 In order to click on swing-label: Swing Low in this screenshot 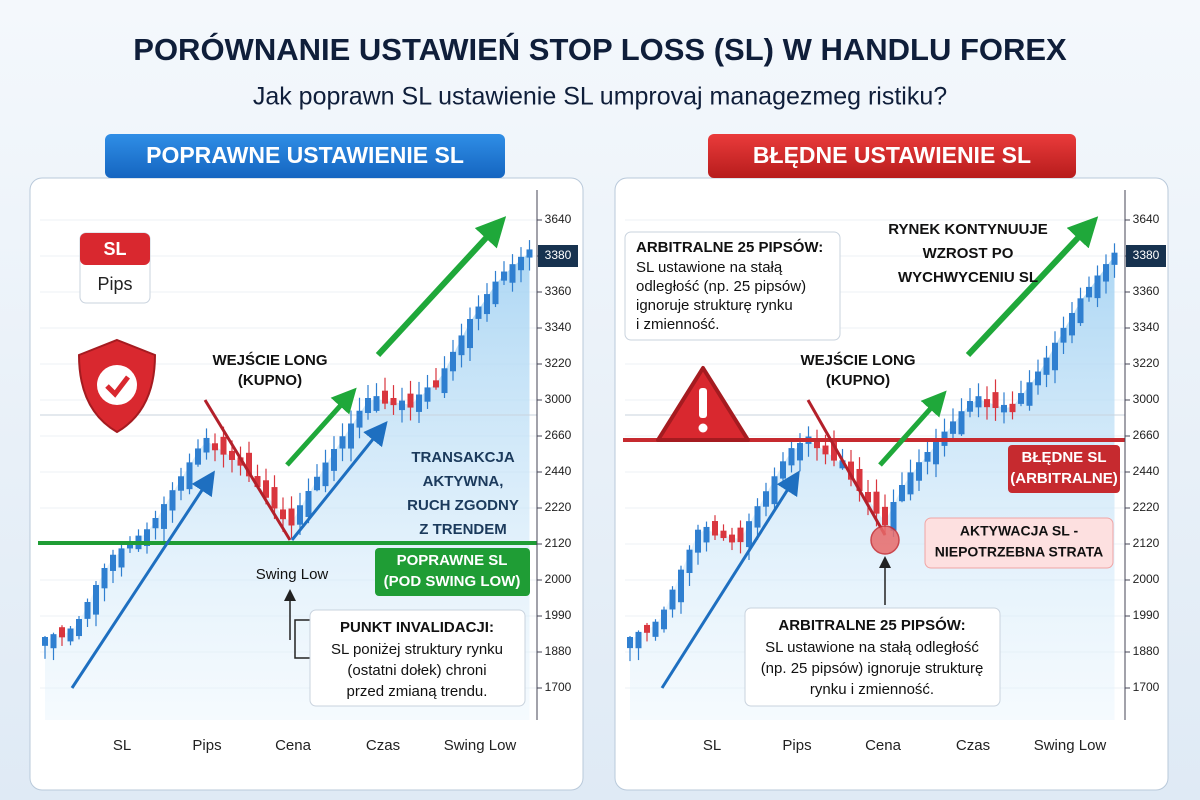, I will do `click(292, 574)`.